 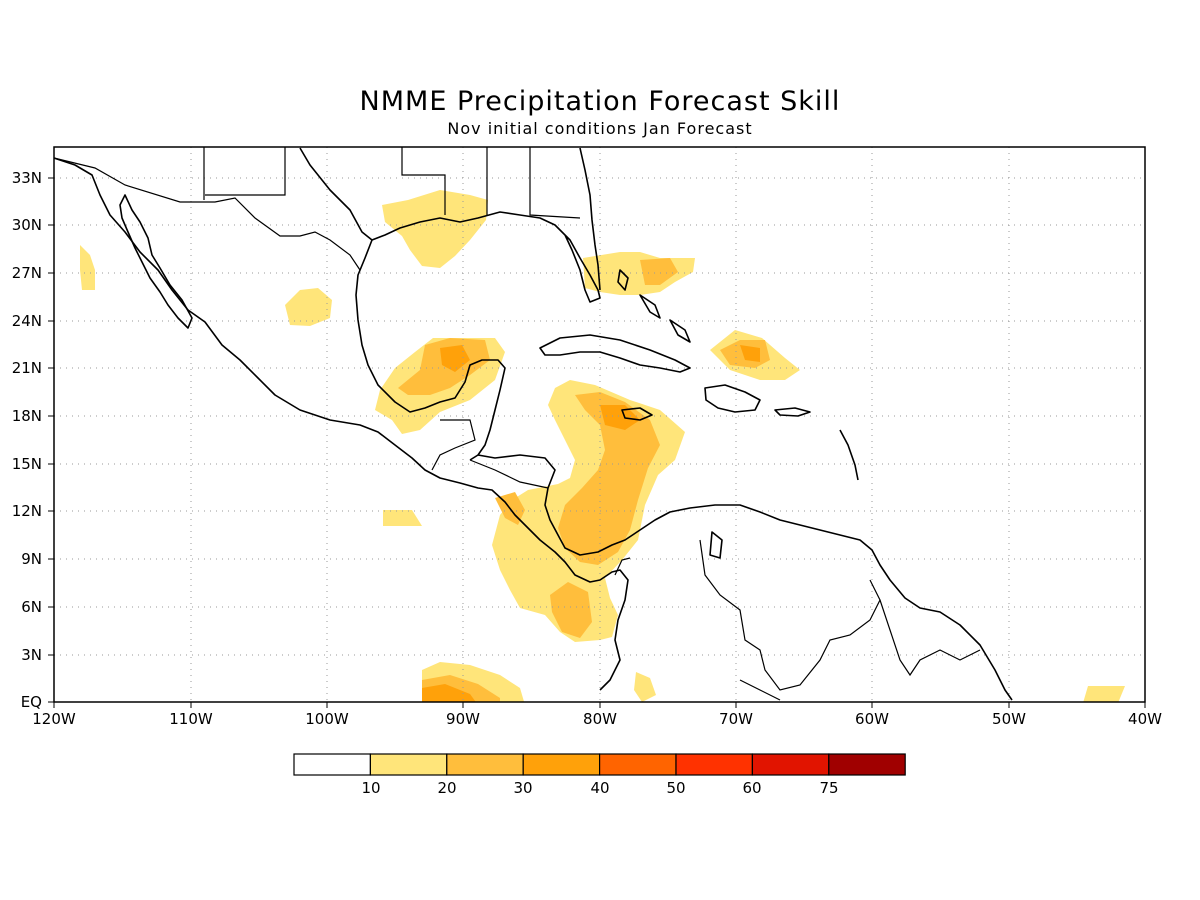 I want to click on puerto-rico, so click(x=792, y=412).